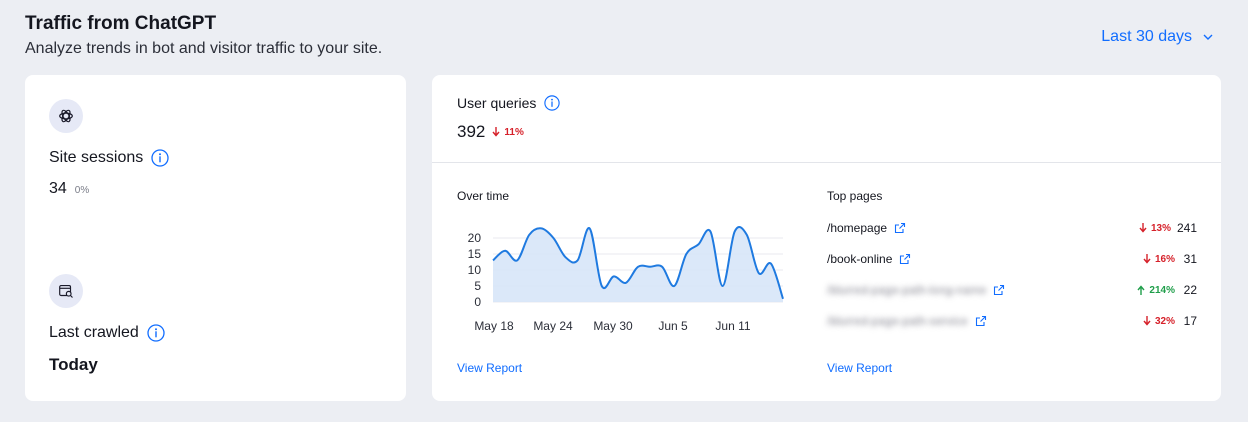 The image size is (1248, 422). Describe the element at coordinates (553, 326) in the screenshot. I see `x-tick-label: May 24` at that location.